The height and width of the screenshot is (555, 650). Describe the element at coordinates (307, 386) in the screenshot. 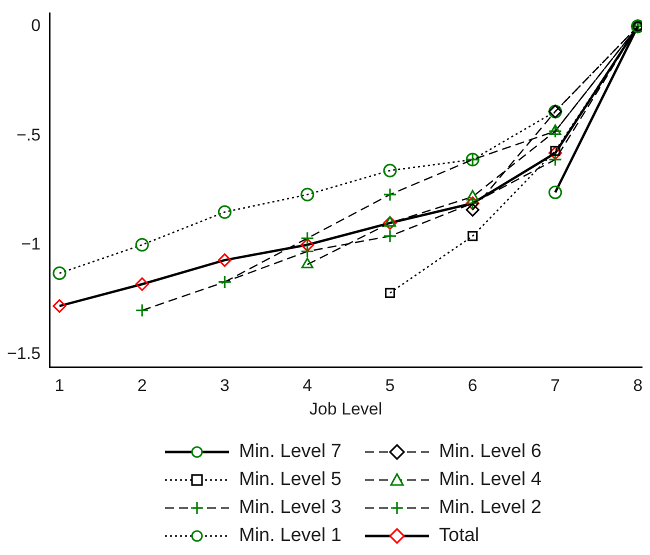

I see `x-tick-label: 4` at that location.